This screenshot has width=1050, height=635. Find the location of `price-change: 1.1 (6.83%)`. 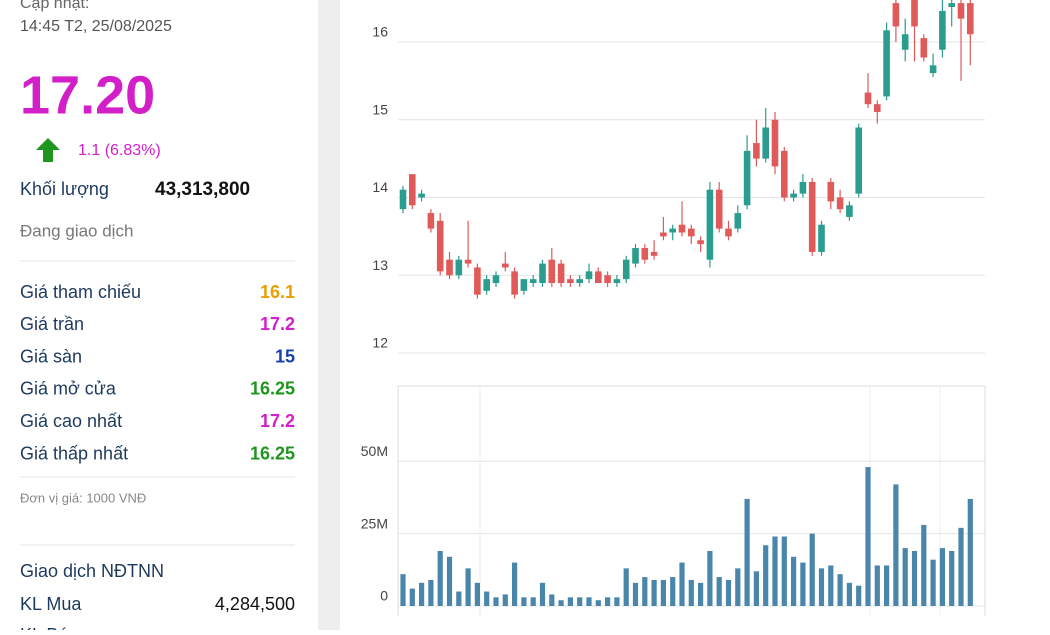

price-change: 1.1 (6.83%) is located at coordinates (119, 150).